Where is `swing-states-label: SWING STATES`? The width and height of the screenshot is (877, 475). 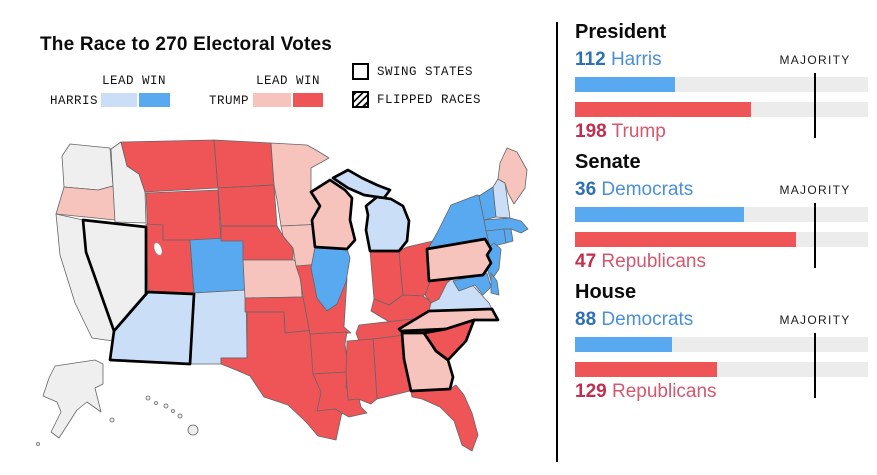
swing-states-label: SWING STATES is located at coordinates (425, 72).